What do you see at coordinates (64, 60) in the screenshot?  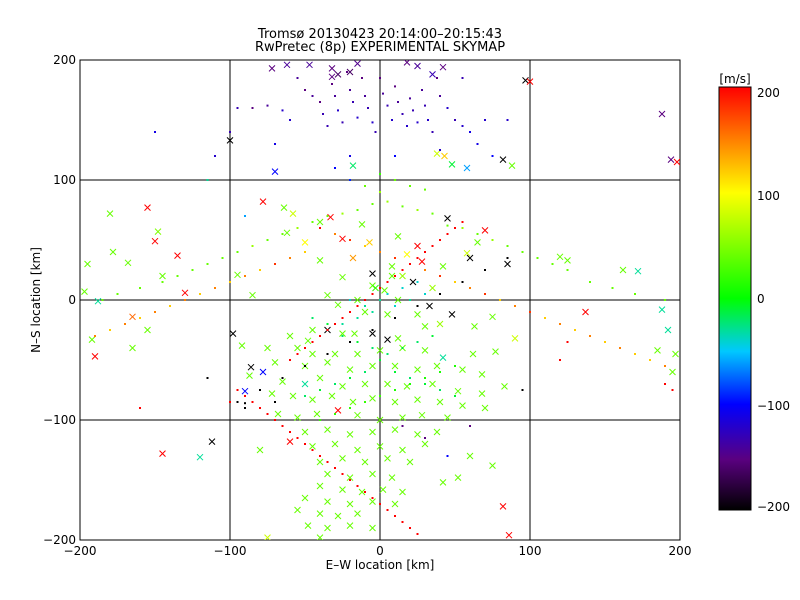 I see `y-tick-label: 200` at bounding box center [64, 60].